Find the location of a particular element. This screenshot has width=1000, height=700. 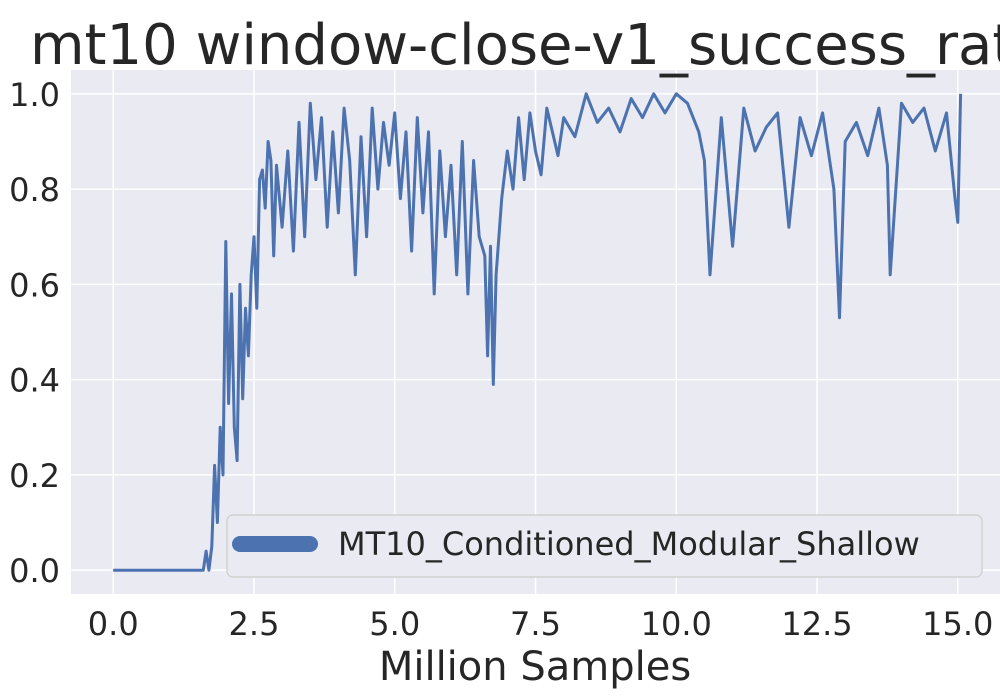

y-tick-label: 0.0 is located at coordinates (34, 571).